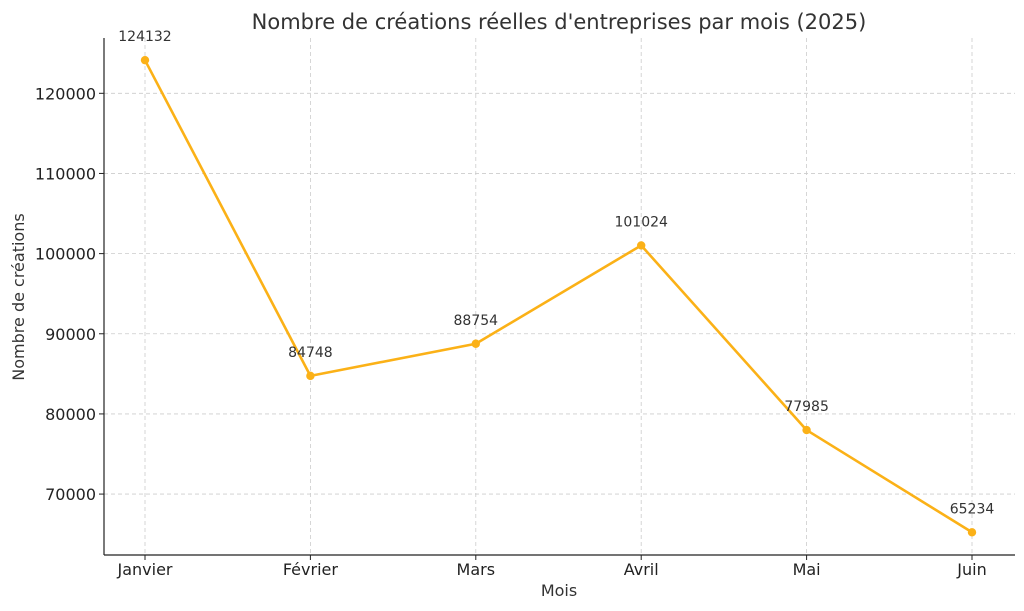  Describe the element at coordinates (65, 173) in the screenshot. I see `y-tick-label: 110000` at that location.